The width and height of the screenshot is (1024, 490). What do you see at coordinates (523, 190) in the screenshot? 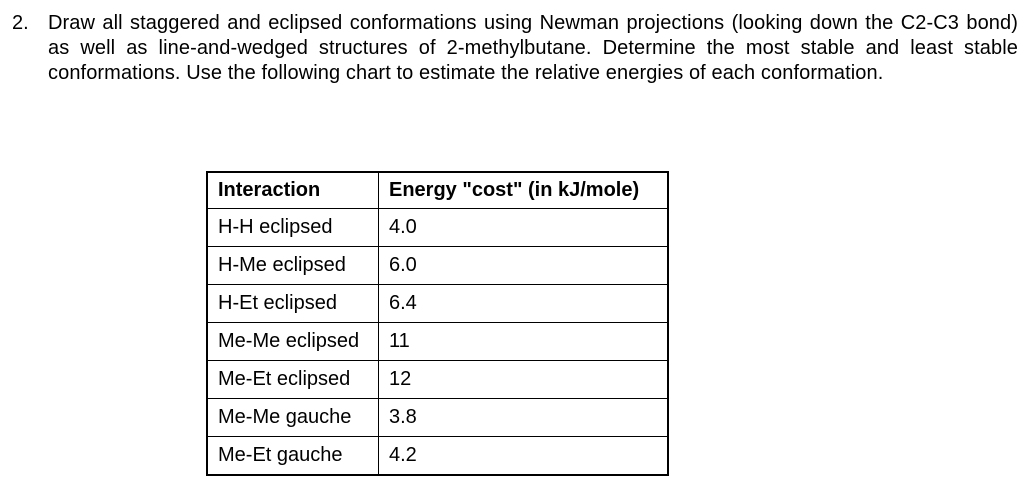
I see `header-energy-cost: Energy "cost" (in kJ/mole)` at bounding box center [523, 190].